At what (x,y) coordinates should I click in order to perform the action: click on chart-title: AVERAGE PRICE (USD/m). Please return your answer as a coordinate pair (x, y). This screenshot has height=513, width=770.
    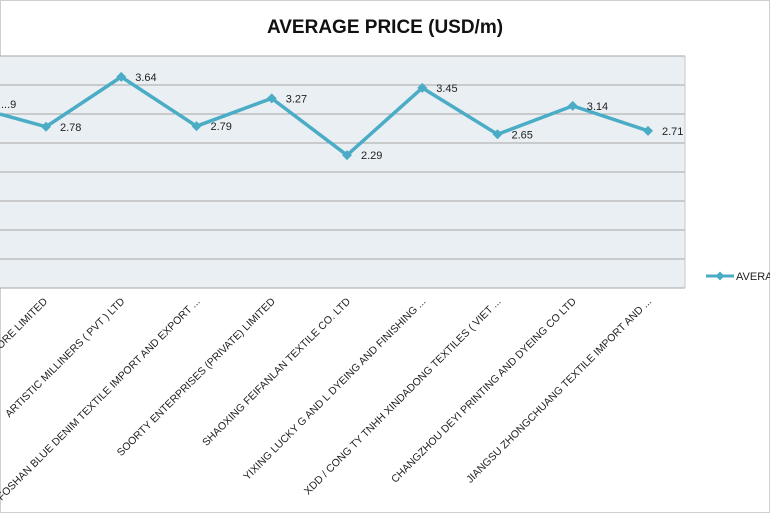
    Looking at the image, I should click on (385, 27).